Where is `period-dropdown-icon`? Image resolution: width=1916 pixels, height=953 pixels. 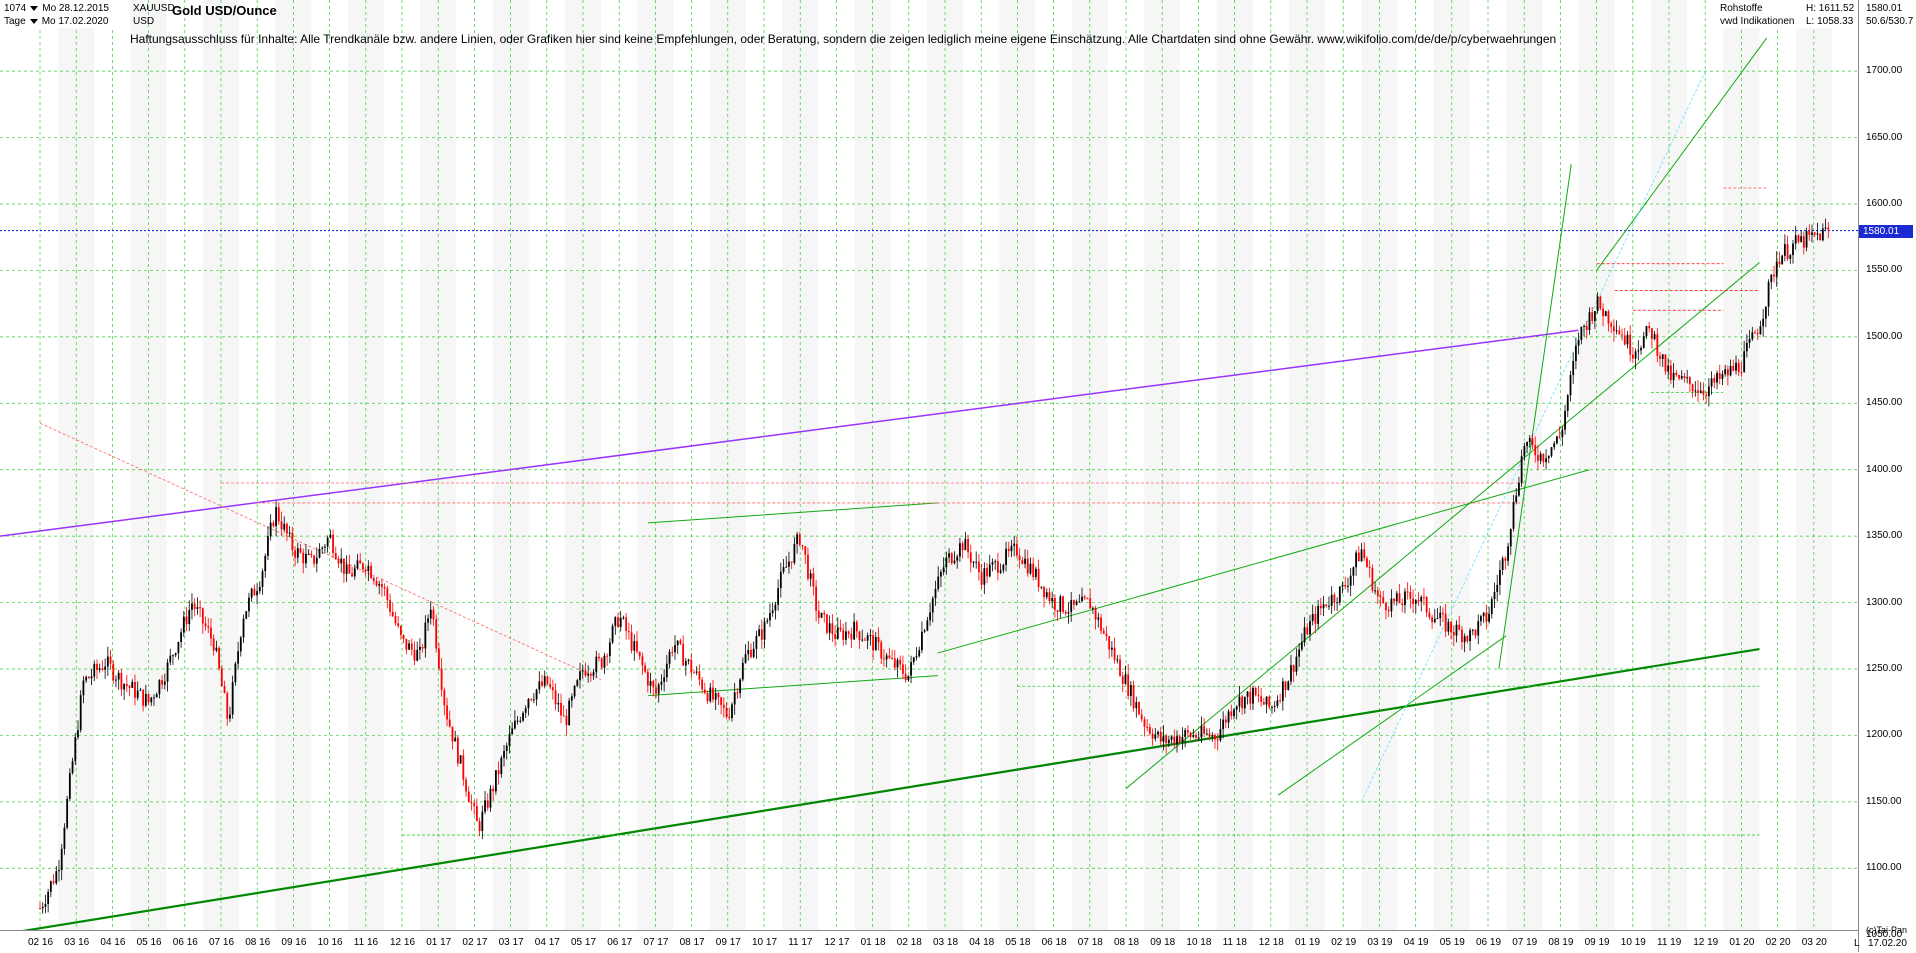 period-dropdown-icon is located at coordinates (33, 21).